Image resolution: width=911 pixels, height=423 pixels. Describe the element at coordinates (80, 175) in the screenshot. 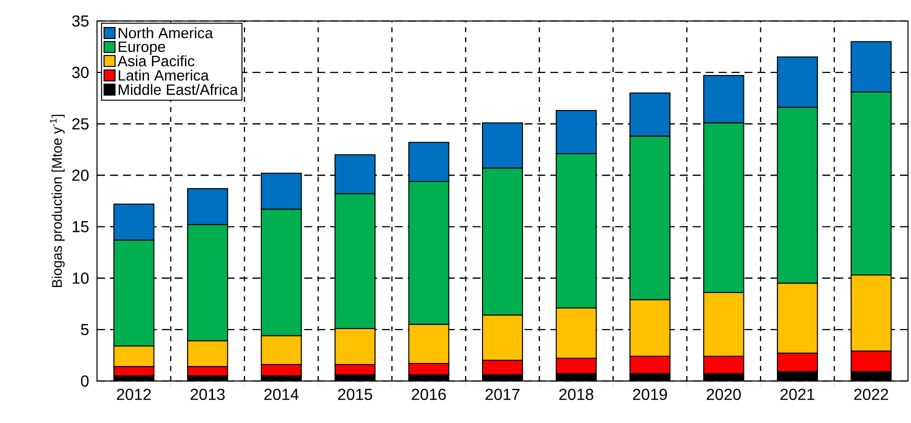

I see `y-tick-label: 20` at that location.